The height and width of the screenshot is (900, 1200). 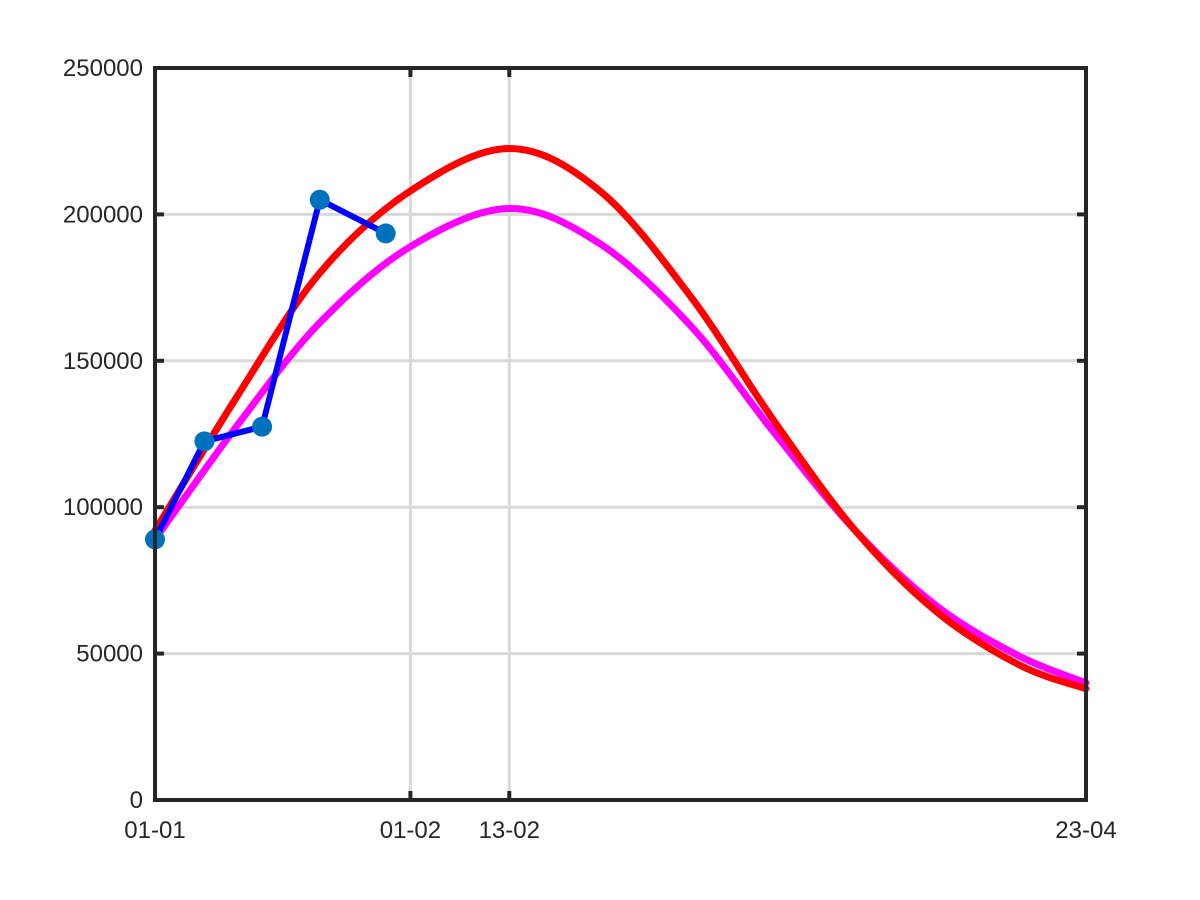 I want to click on y-tick-label: 200000, so click(x=103, y=214).